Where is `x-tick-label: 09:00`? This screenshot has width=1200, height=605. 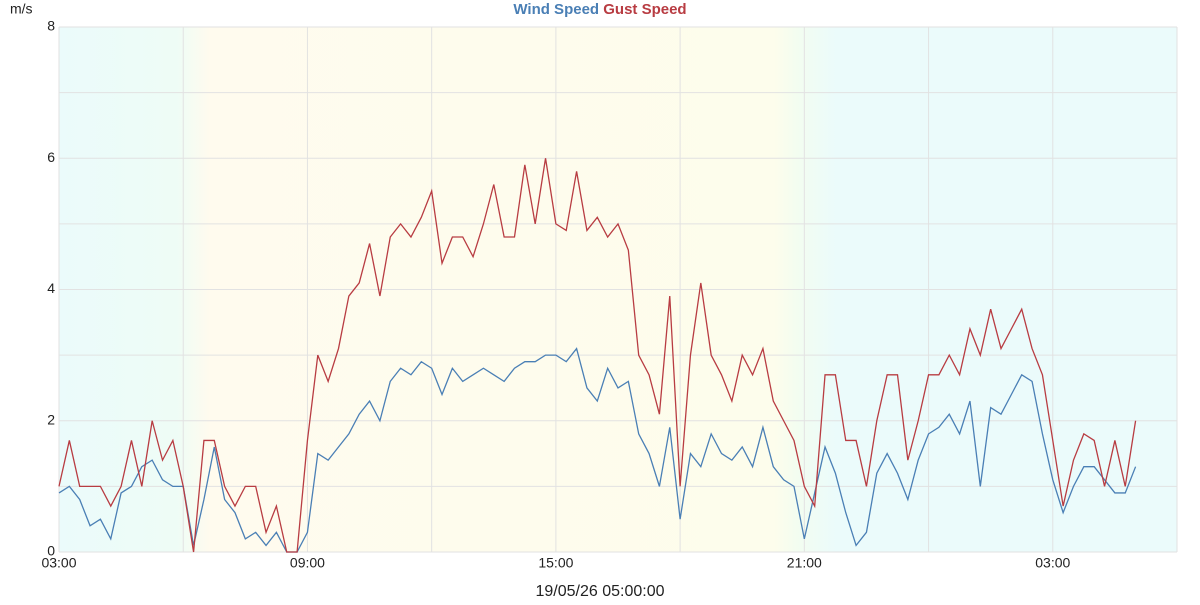 x-tick-label: 09:00 is located at coordinates (307, 563).